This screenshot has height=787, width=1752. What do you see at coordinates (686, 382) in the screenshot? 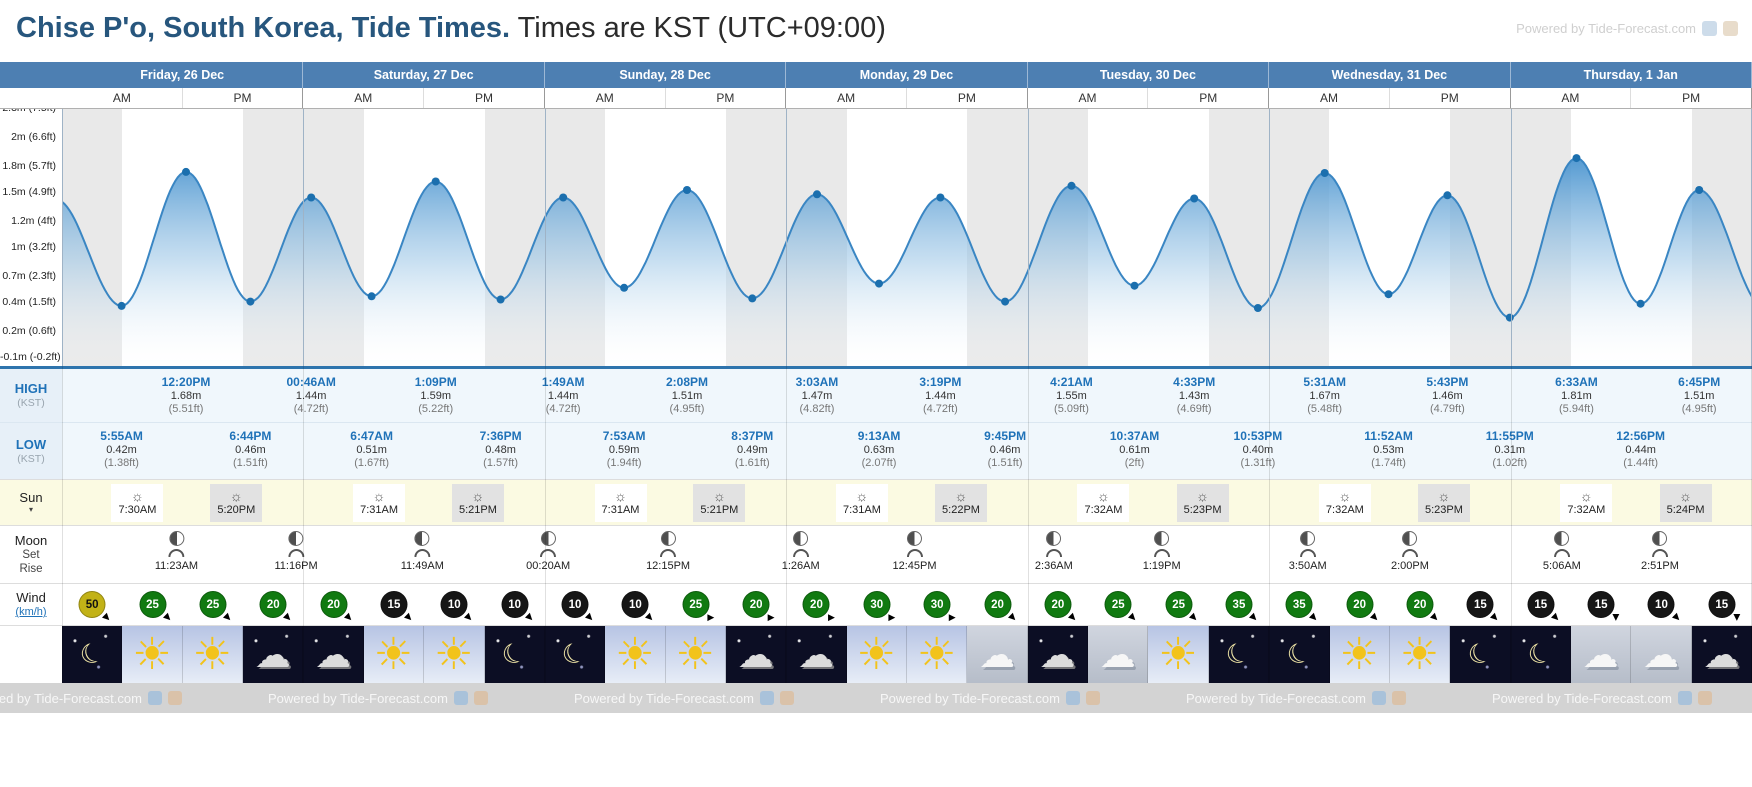
I see `tide-time: 2:08PM` at bounding box center [686, 382].